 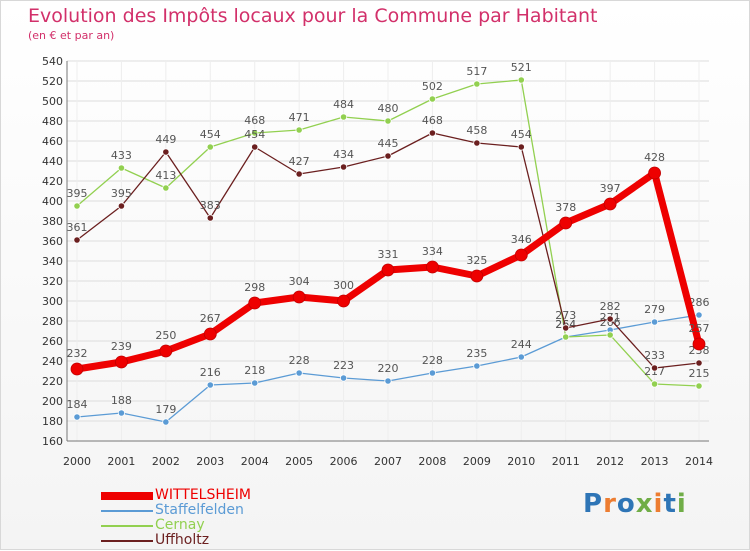 I want to click on data-label: 427, so click(x=299, y=161).